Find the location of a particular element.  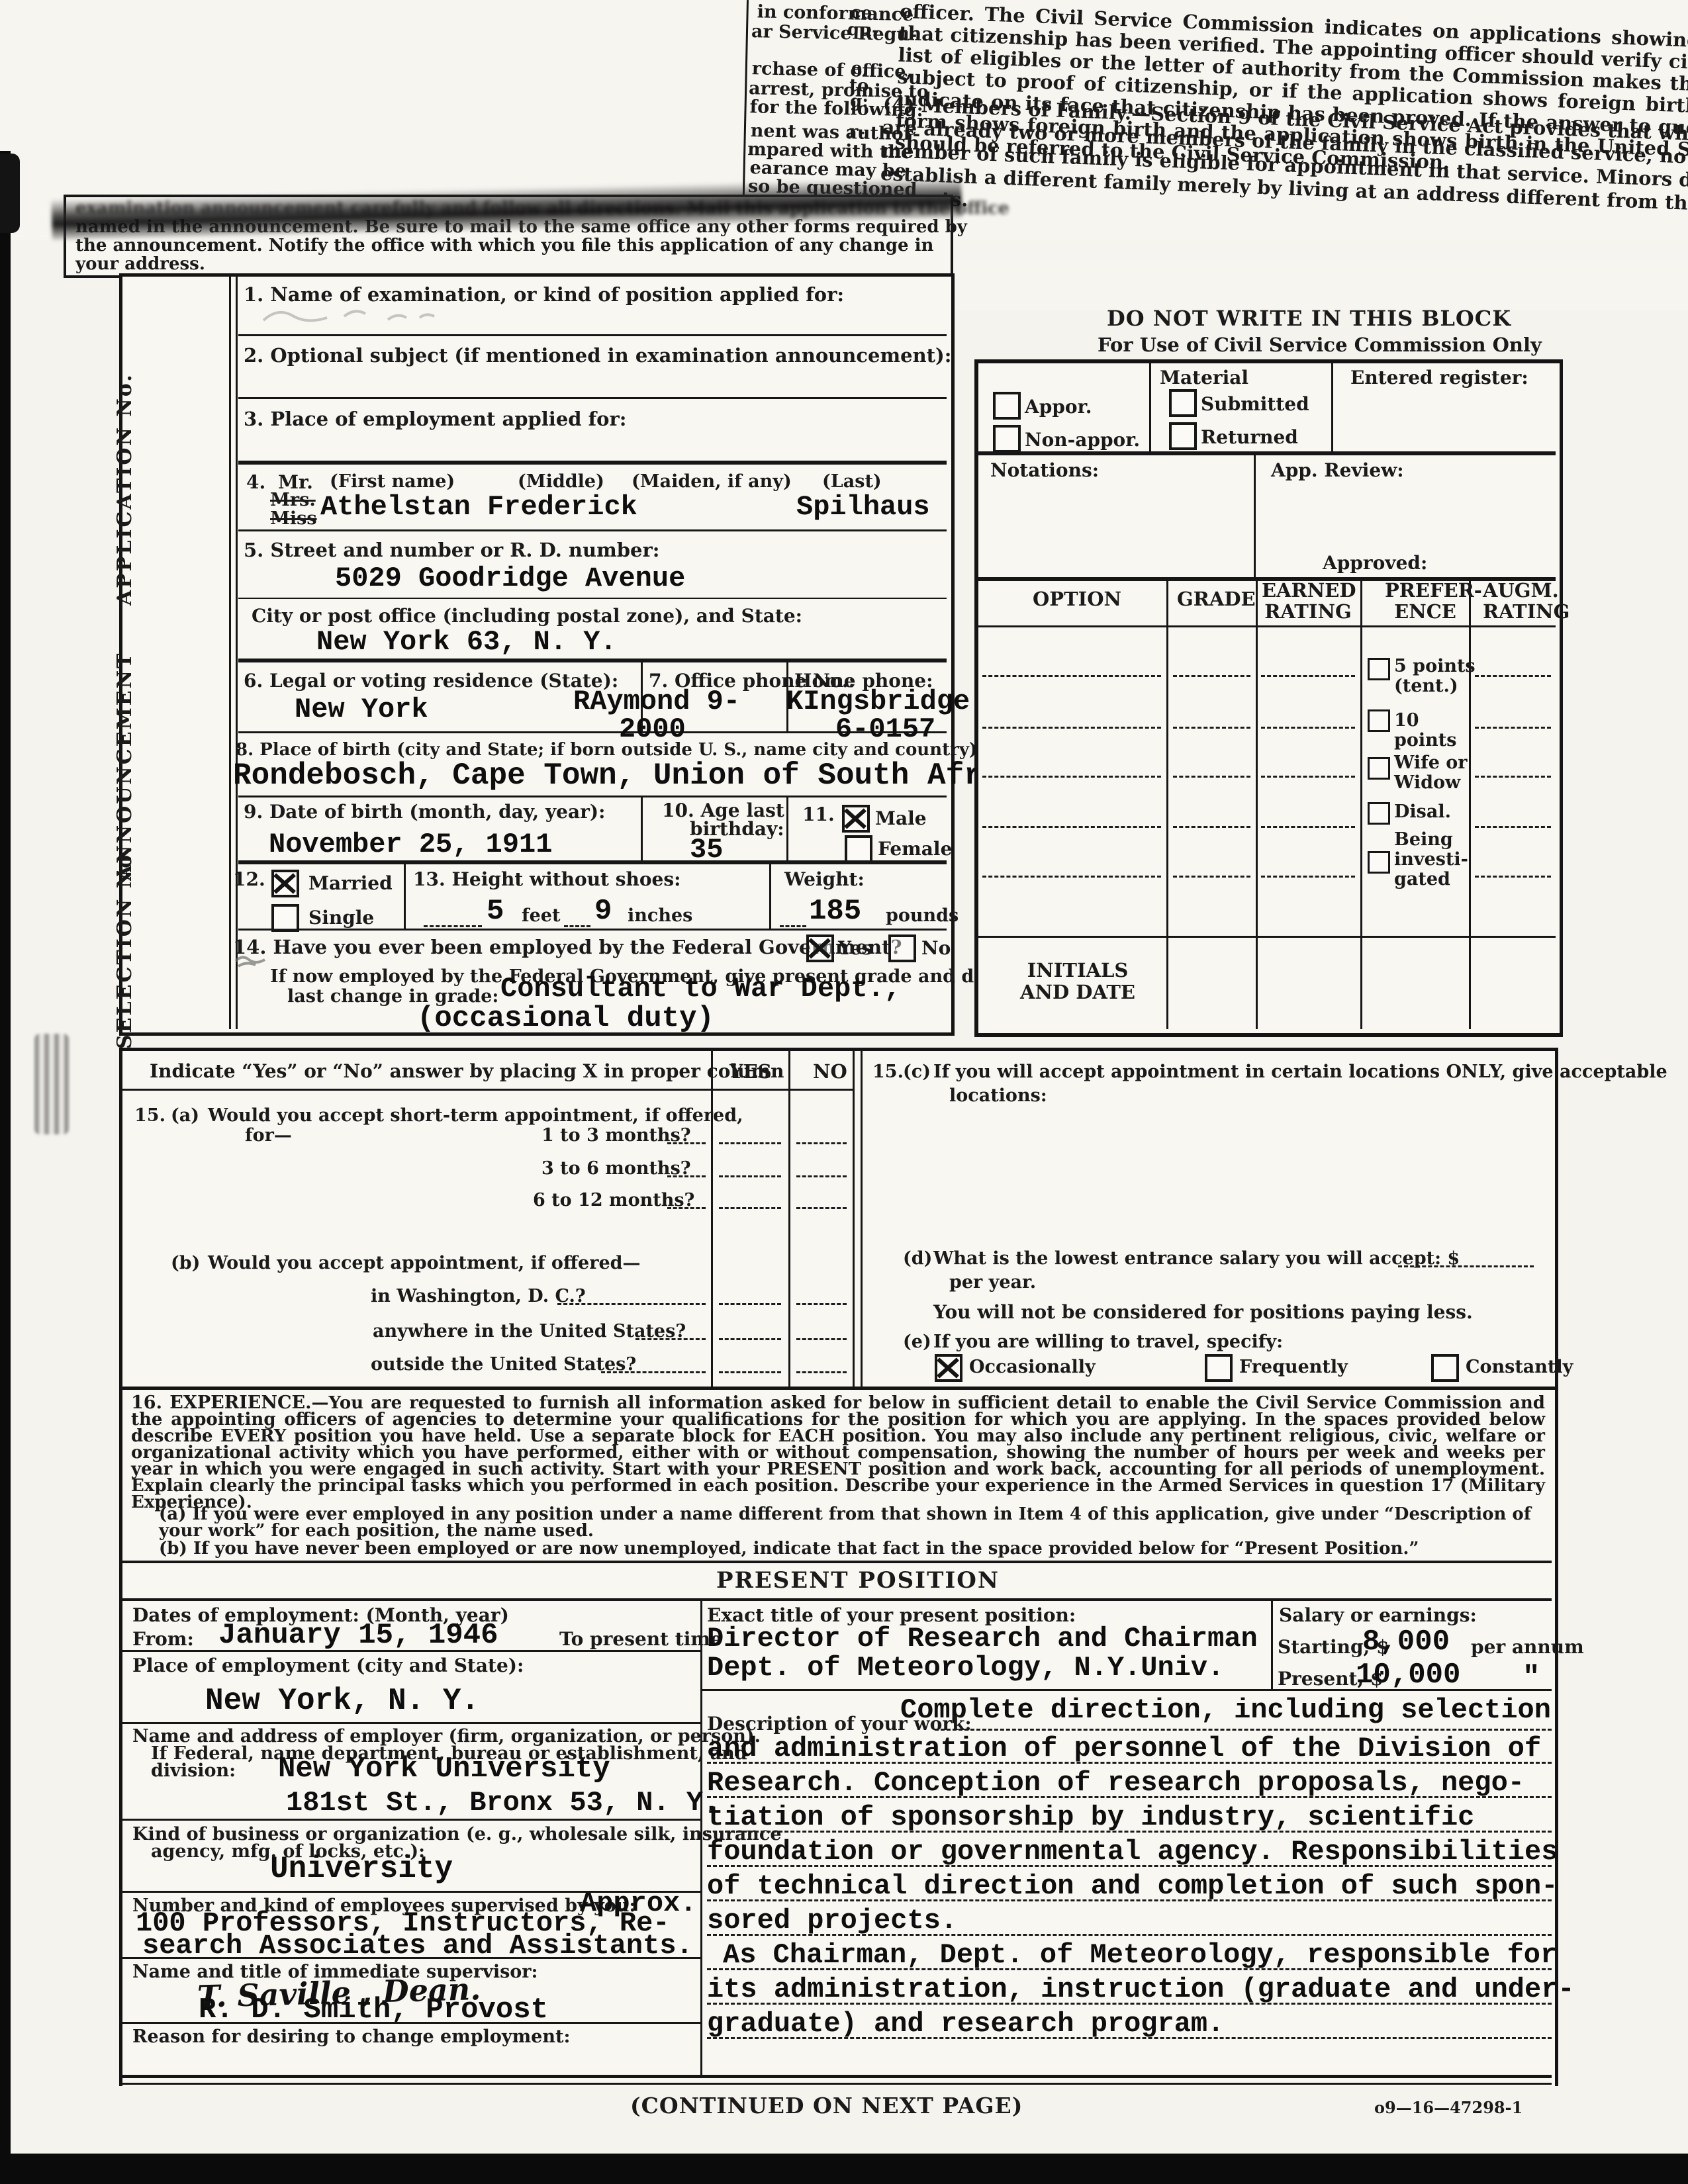

label-description-of-work: Description of your work: is located at coordinates (839, 1724).